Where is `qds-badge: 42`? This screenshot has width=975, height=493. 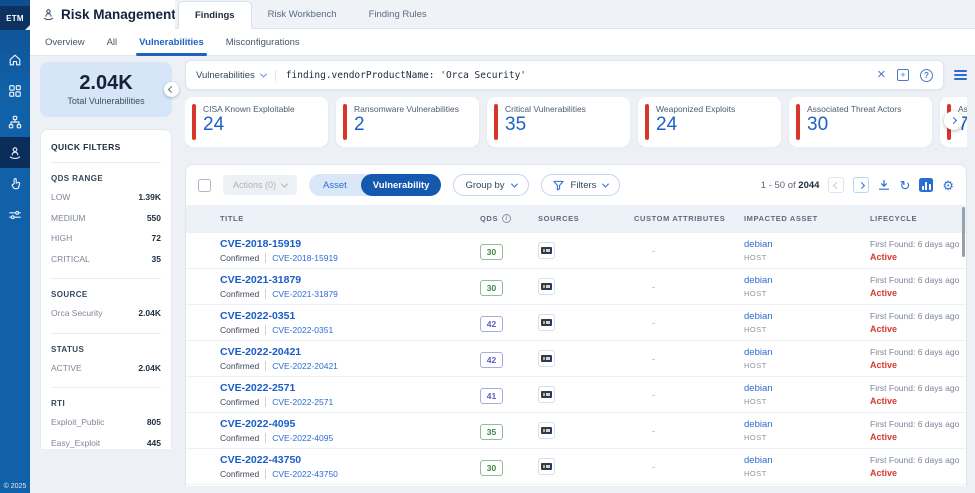 qds-badge: 42 is located at coordinates (491, 359).